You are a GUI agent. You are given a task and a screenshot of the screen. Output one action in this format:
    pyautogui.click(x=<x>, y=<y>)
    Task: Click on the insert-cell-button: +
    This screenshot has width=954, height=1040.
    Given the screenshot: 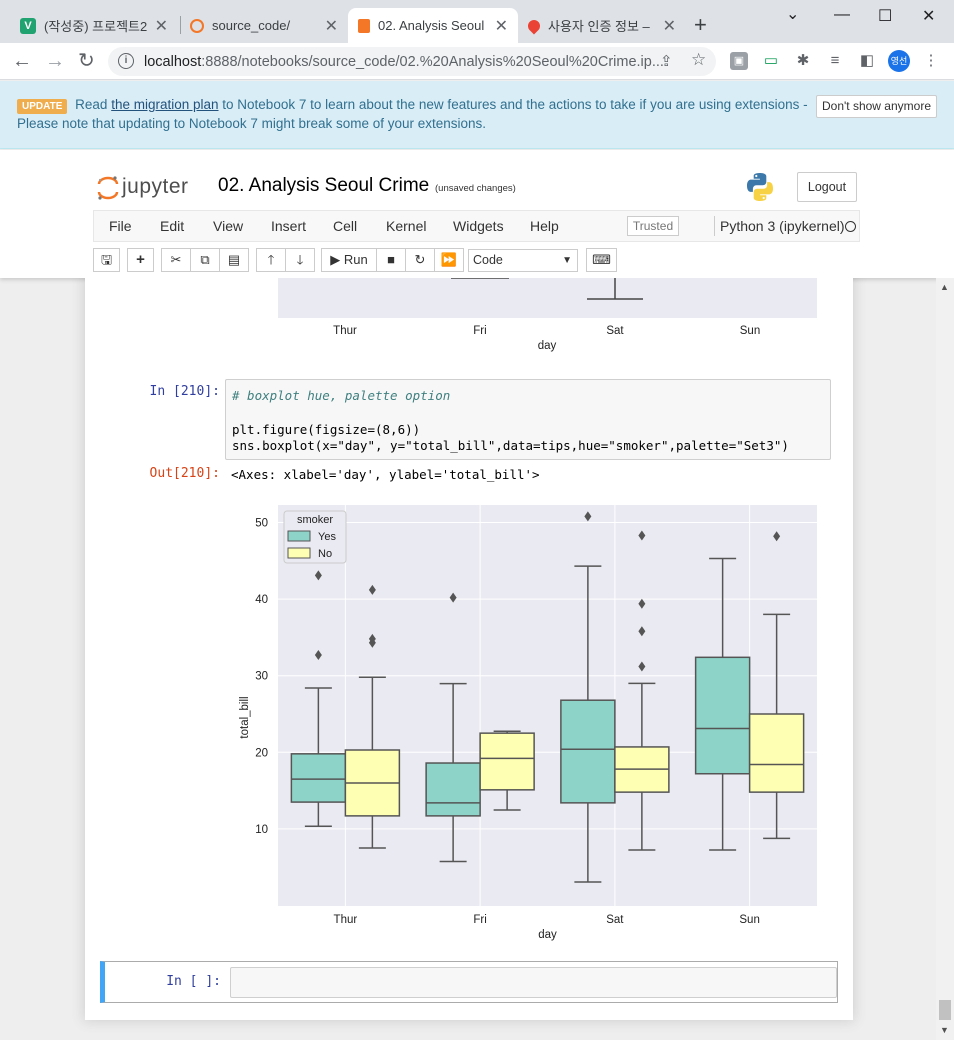 What is the action you would take?
    pyautogui.click(x=140, y=260)
    